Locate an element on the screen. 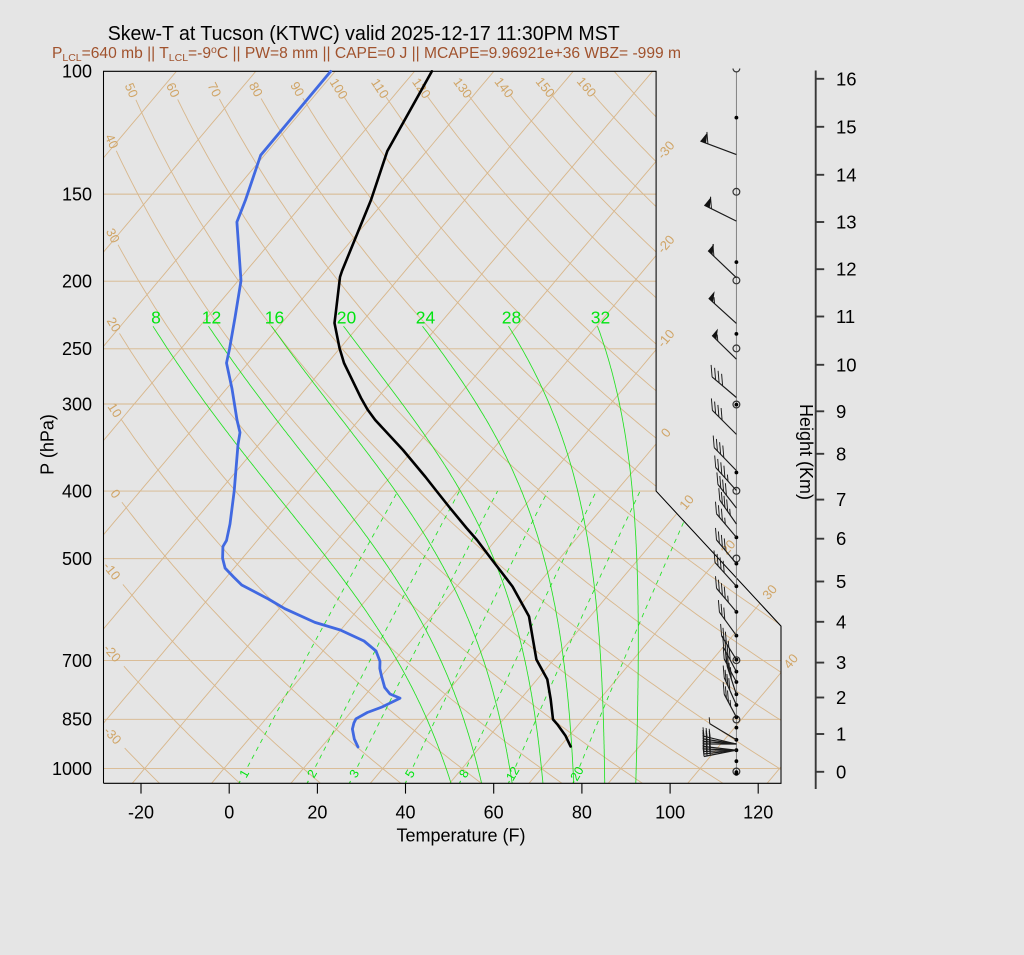 Image resolution: width=1024 pixels, height=955 pixels. svg-text: 4 is located at coordinates (841, 621).